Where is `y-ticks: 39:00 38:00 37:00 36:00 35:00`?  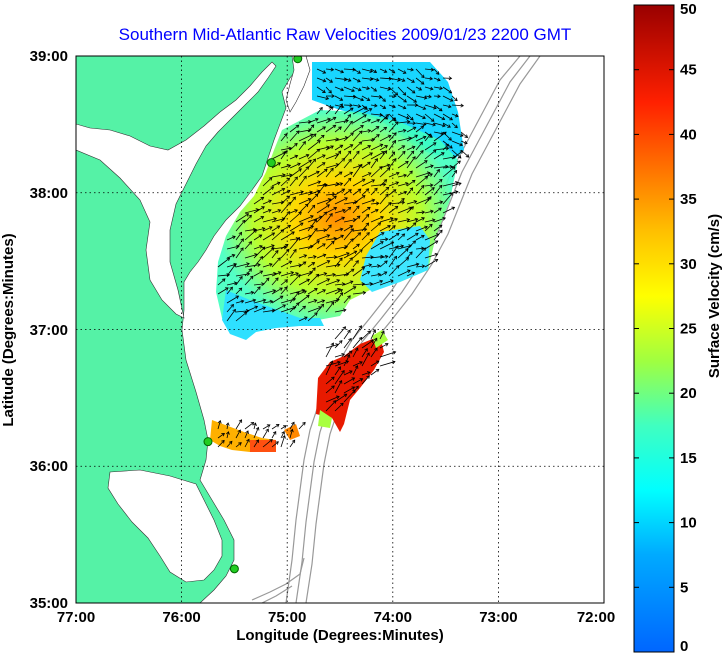
y-ticks: 39:00 38:00 37:00 36:00 35:00 is located at coordinates (49, 330).